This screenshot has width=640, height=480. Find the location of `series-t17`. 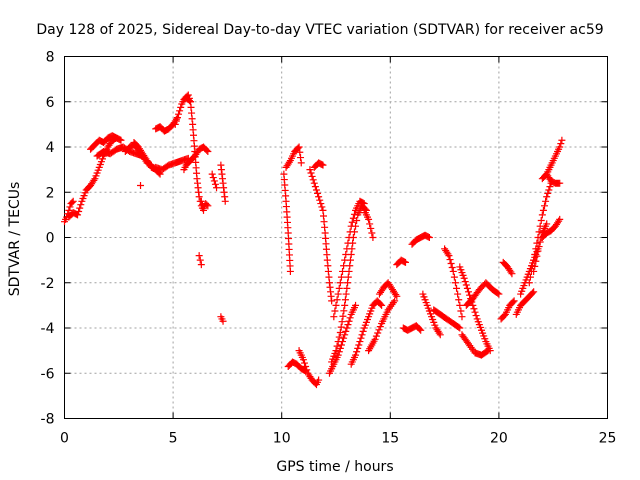

series-t17 is located at coordinates (287, 222).